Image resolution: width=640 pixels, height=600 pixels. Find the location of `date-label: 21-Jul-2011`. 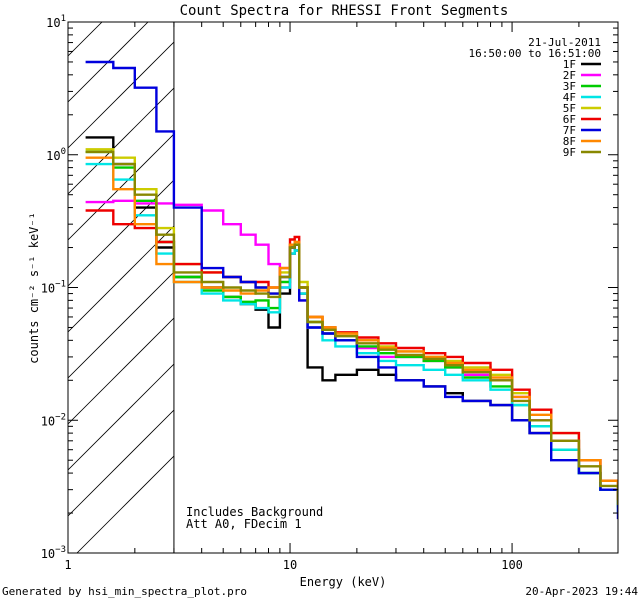

date-label: 21-Jul-2011 is located at coordinates (564, 42).